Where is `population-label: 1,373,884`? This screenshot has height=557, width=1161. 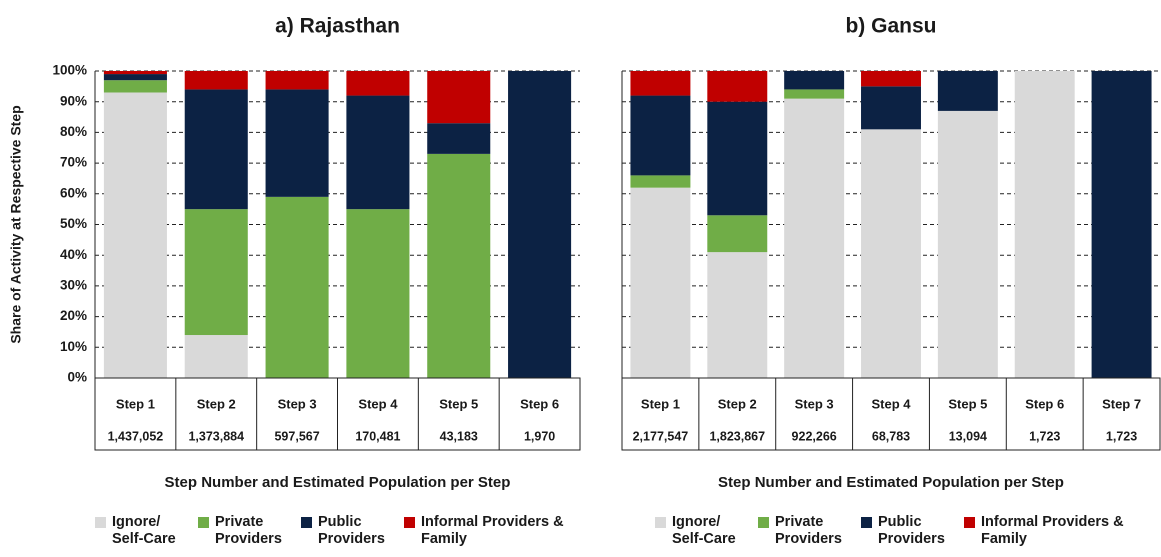 population-label: 1,373,884 is located at coordinates (216, 436).